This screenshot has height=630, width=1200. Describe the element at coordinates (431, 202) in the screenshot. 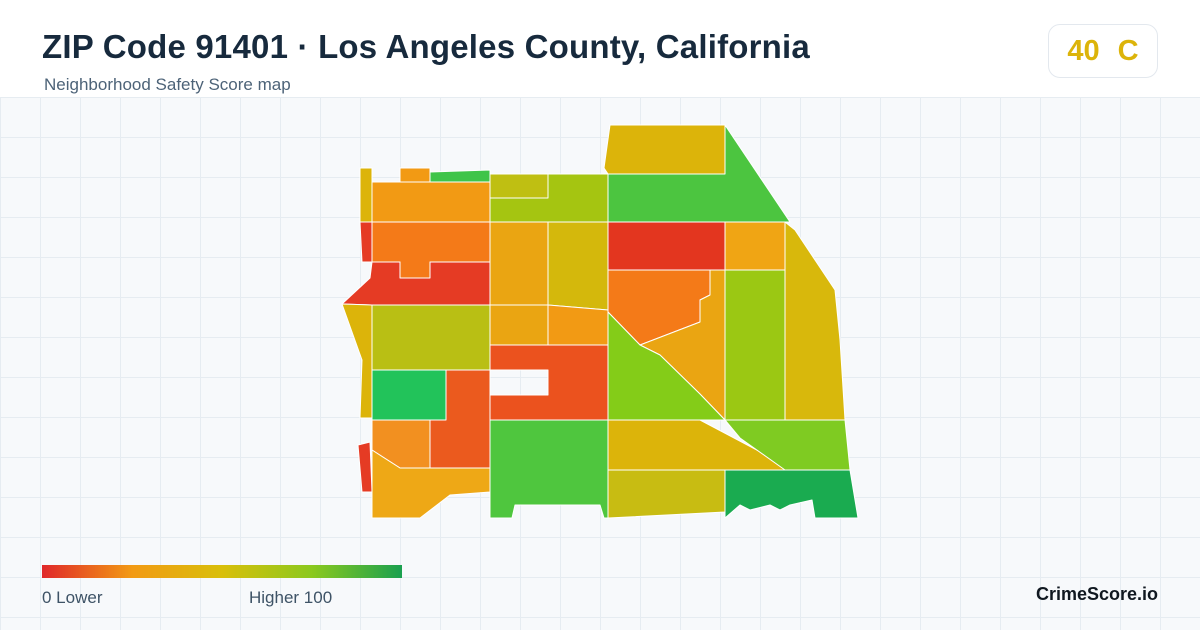

I see `region-north-row` at that location.